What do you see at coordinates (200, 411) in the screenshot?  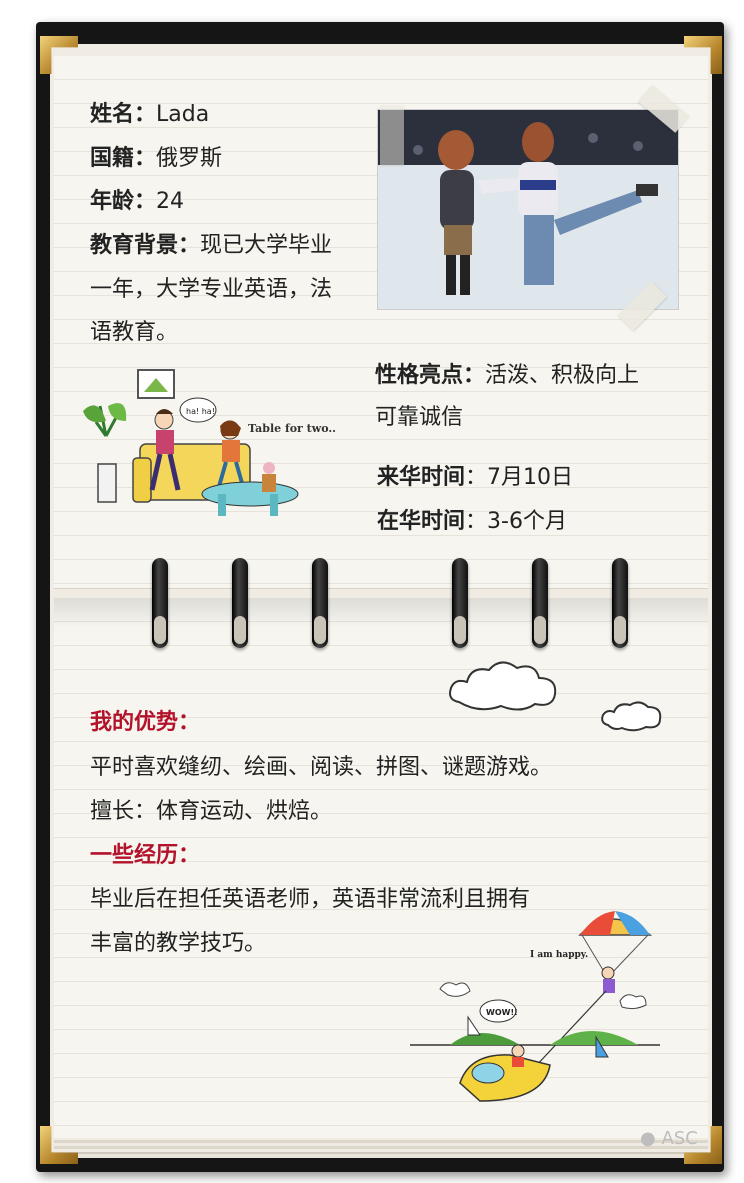 I see `couple-bubble-text: ha! ha!` at bounding box center [200, 411].